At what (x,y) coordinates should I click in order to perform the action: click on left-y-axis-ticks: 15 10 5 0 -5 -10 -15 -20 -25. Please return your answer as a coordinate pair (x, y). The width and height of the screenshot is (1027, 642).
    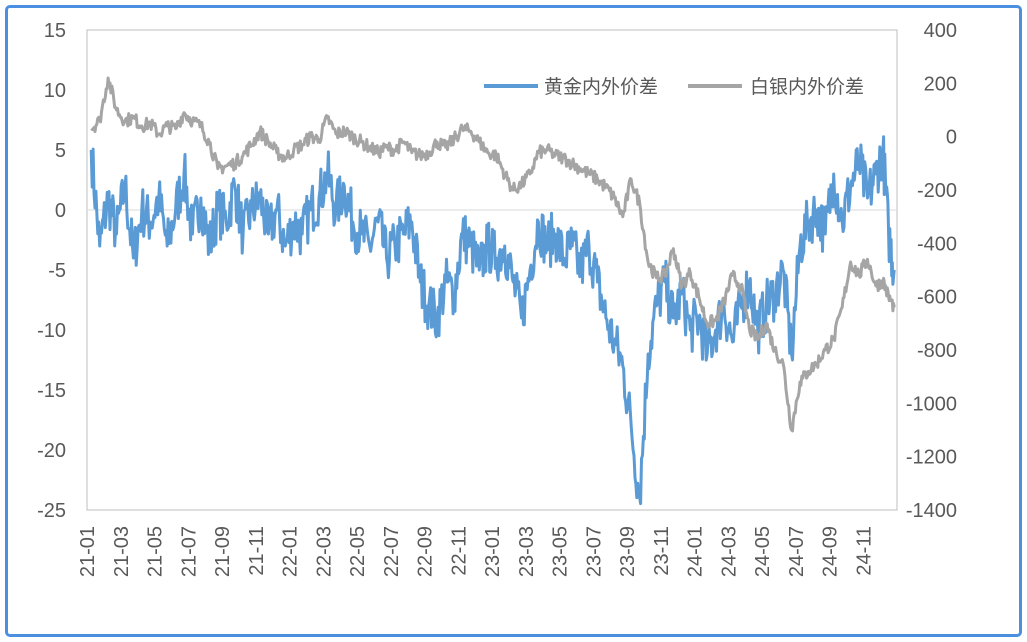
    Looking at the image, I should click on (51, 271).